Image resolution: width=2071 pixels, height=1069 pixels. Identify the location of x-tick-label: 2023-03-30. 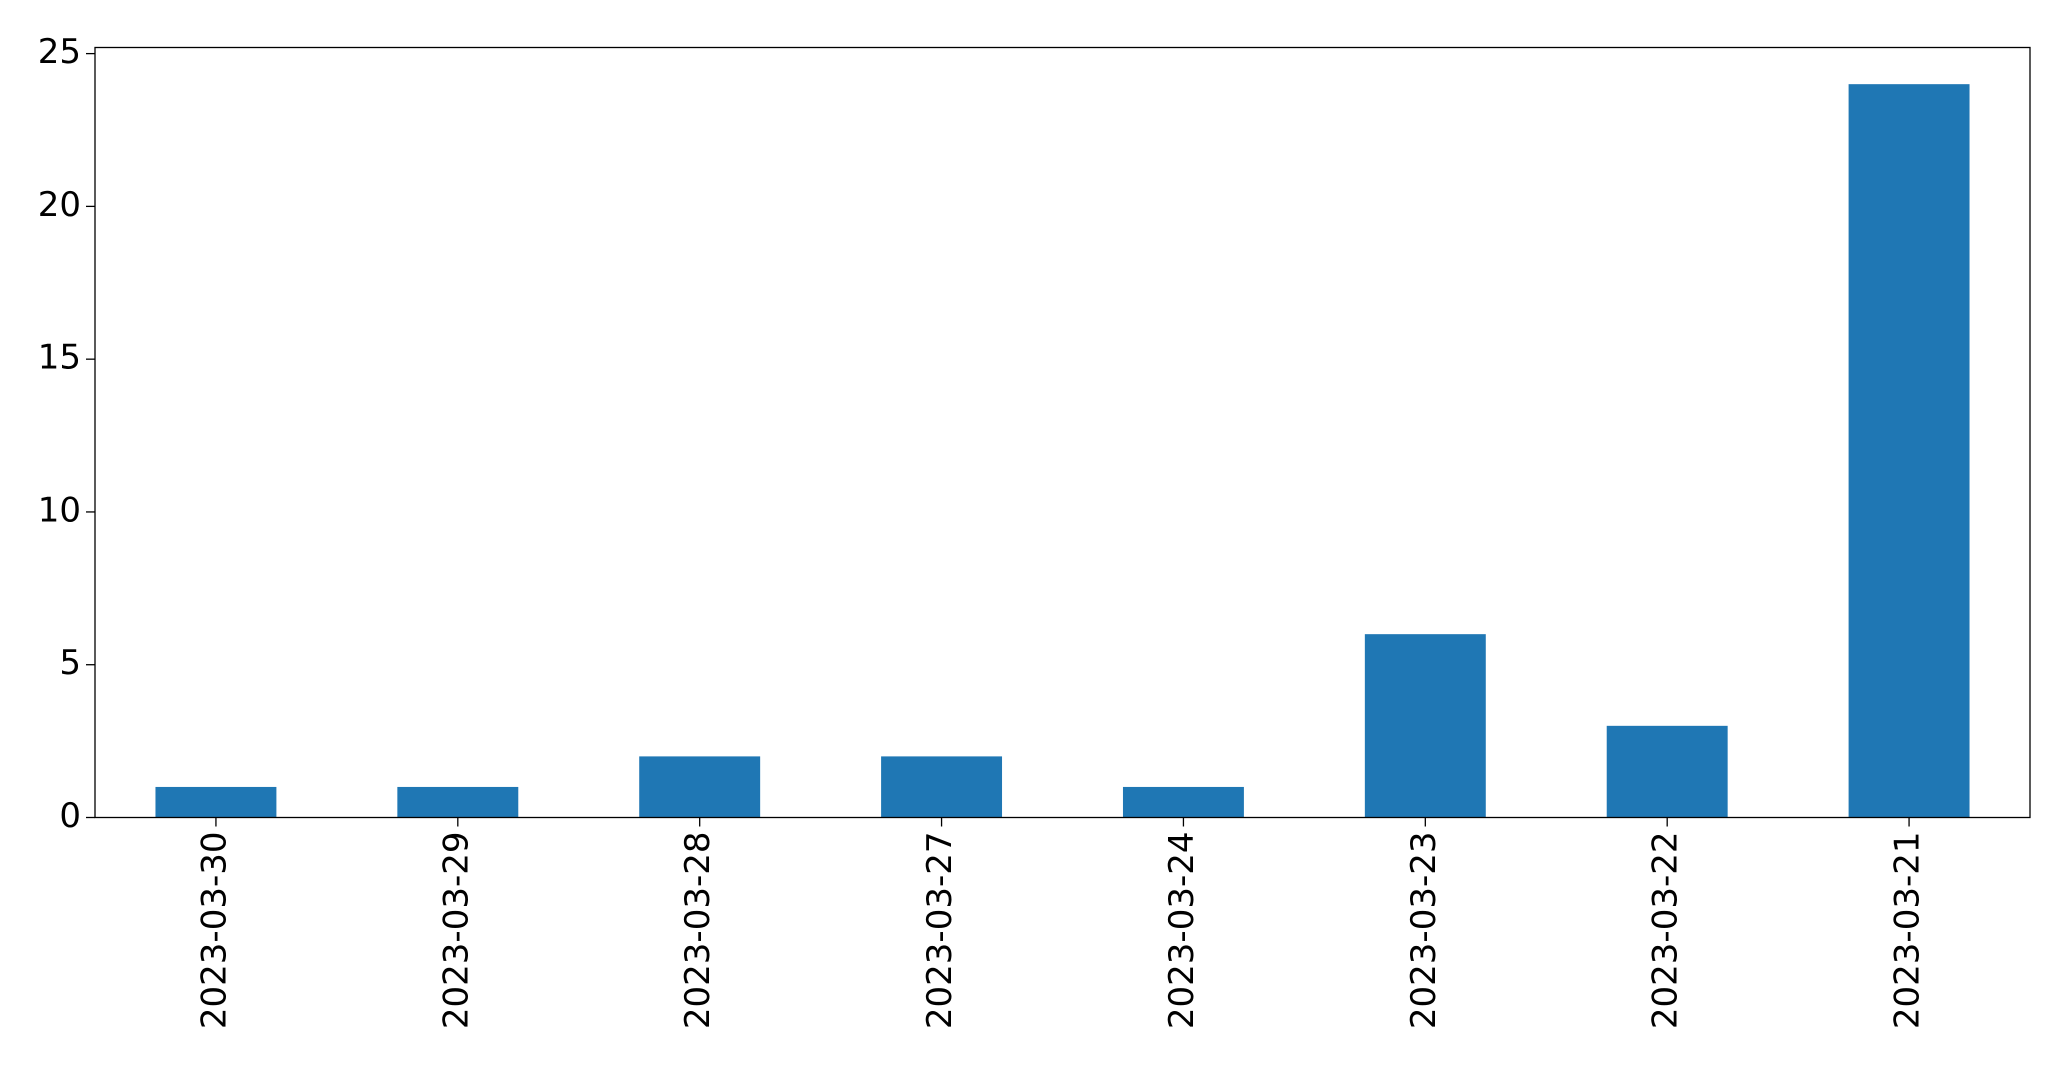
(214, 931).